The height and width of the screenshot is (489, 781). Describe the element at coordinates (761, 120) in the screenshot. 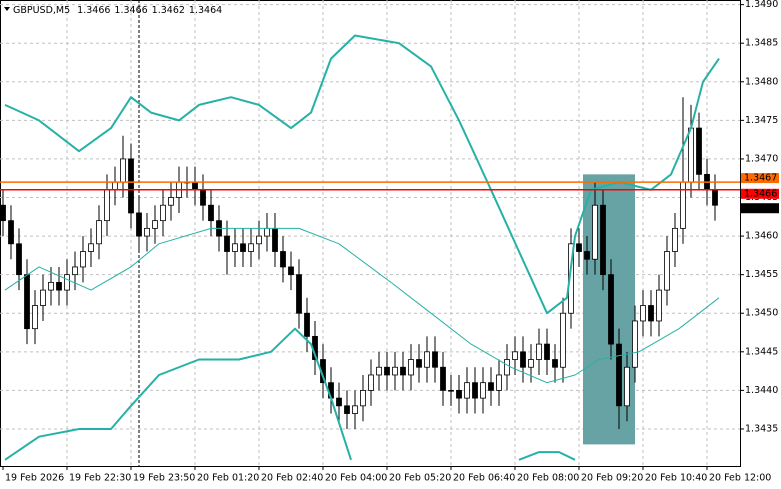

I see `y-tick-label: 1.3475` at that location.